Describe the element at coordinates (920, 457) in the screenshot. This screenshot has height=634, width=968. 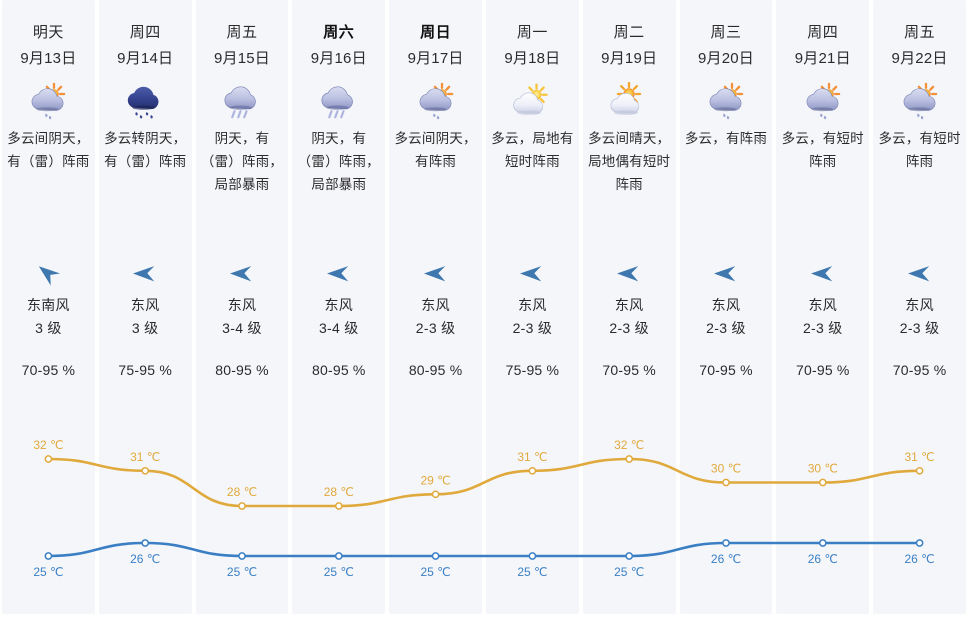
I see `high-temp-label: 31 ℃` at that location.